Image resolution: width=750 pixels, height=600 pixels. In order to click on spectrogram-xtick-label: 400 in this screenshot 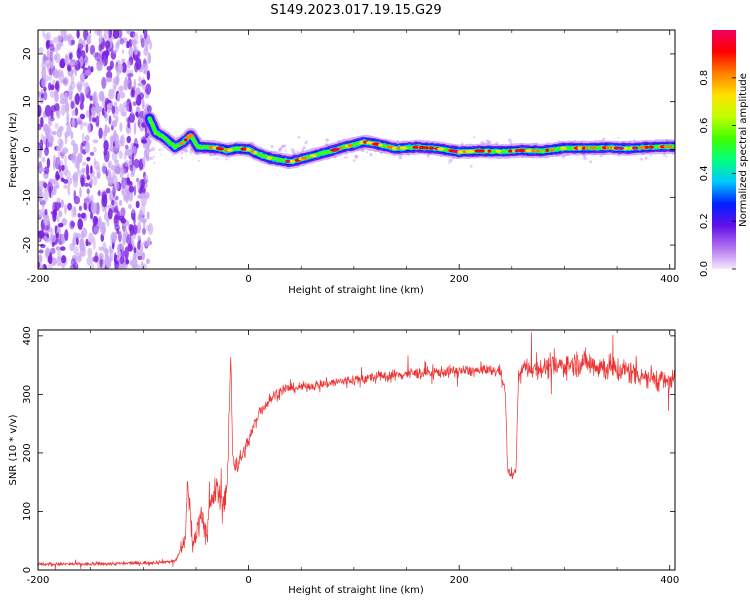, I will do `click(669, 279)`.